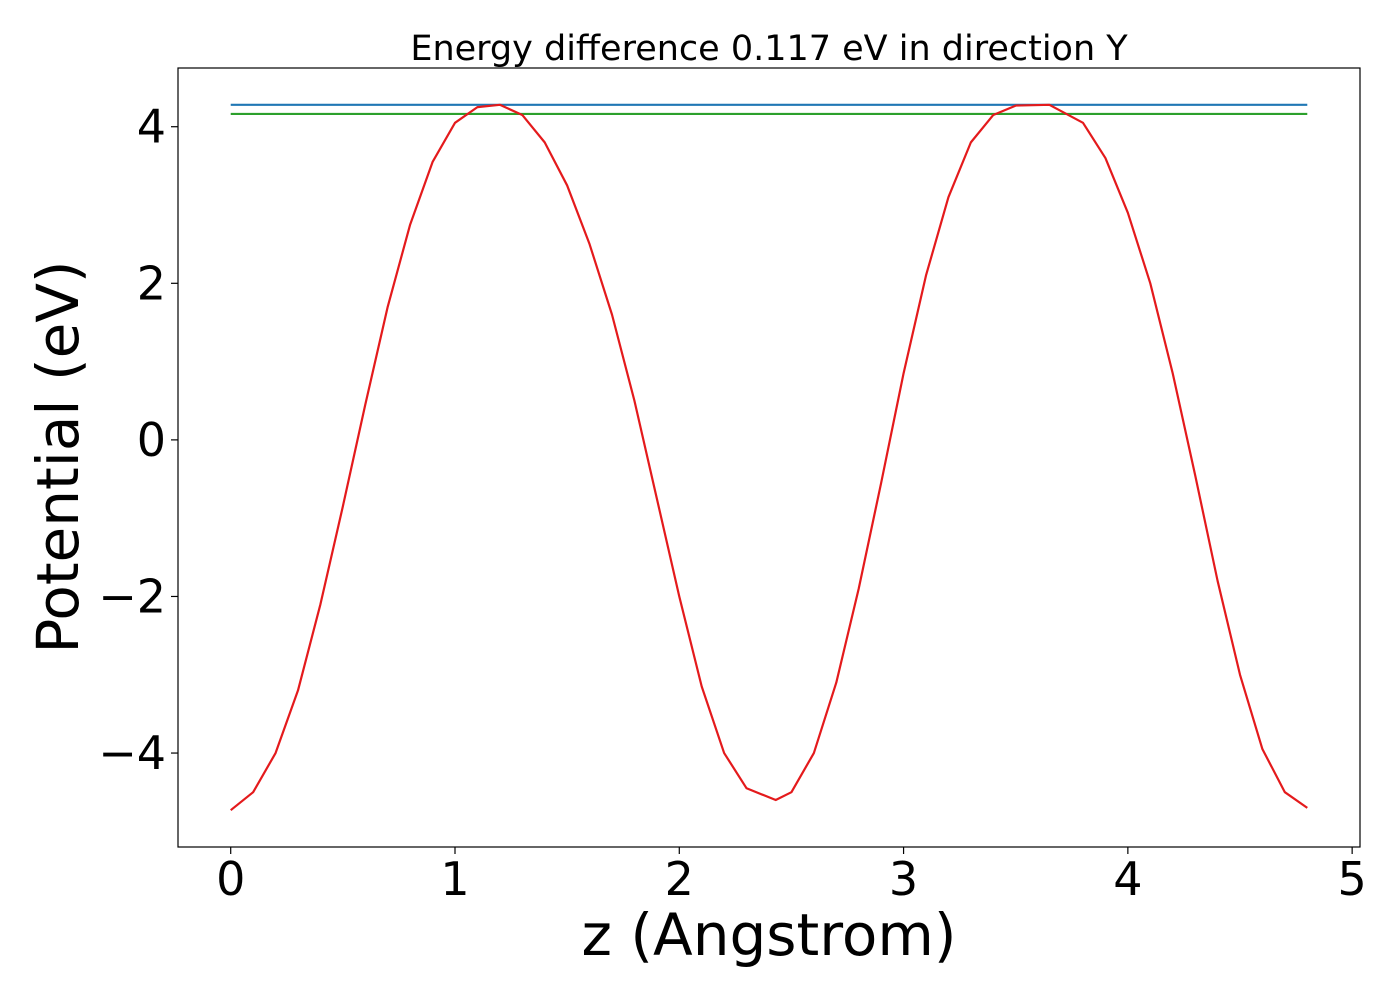 This screenshot has height=1000, width=1400. I want to click on x-tick-label: 5, so click(1352, 879).